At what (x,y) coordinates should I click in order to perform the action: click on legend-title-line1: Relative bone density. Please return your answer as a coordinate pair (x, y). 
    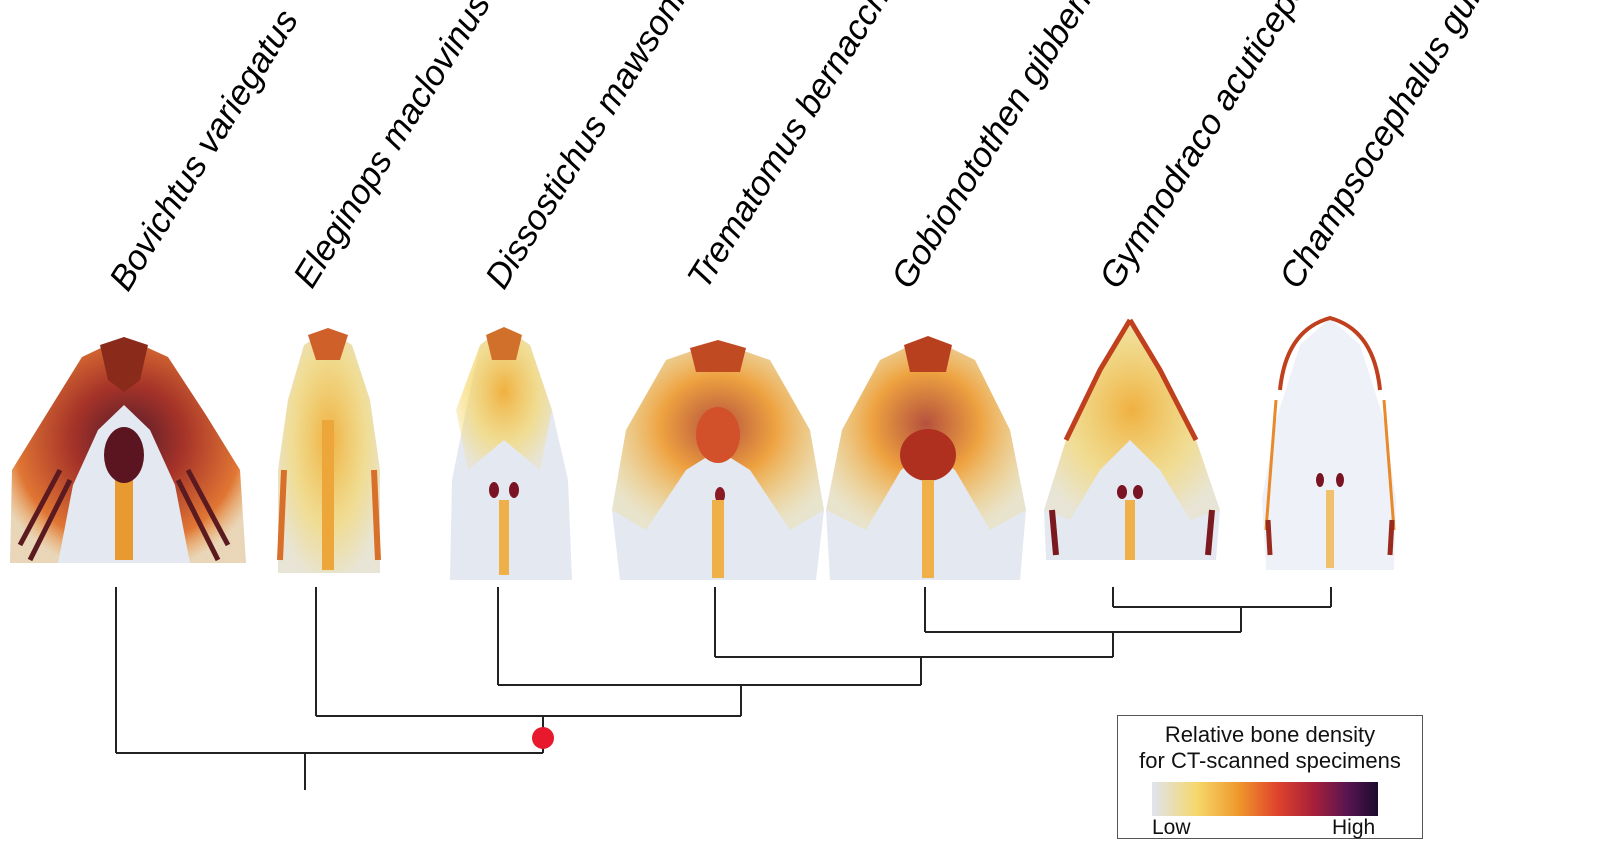
    Looking at the image, I should click on (1270, 734).